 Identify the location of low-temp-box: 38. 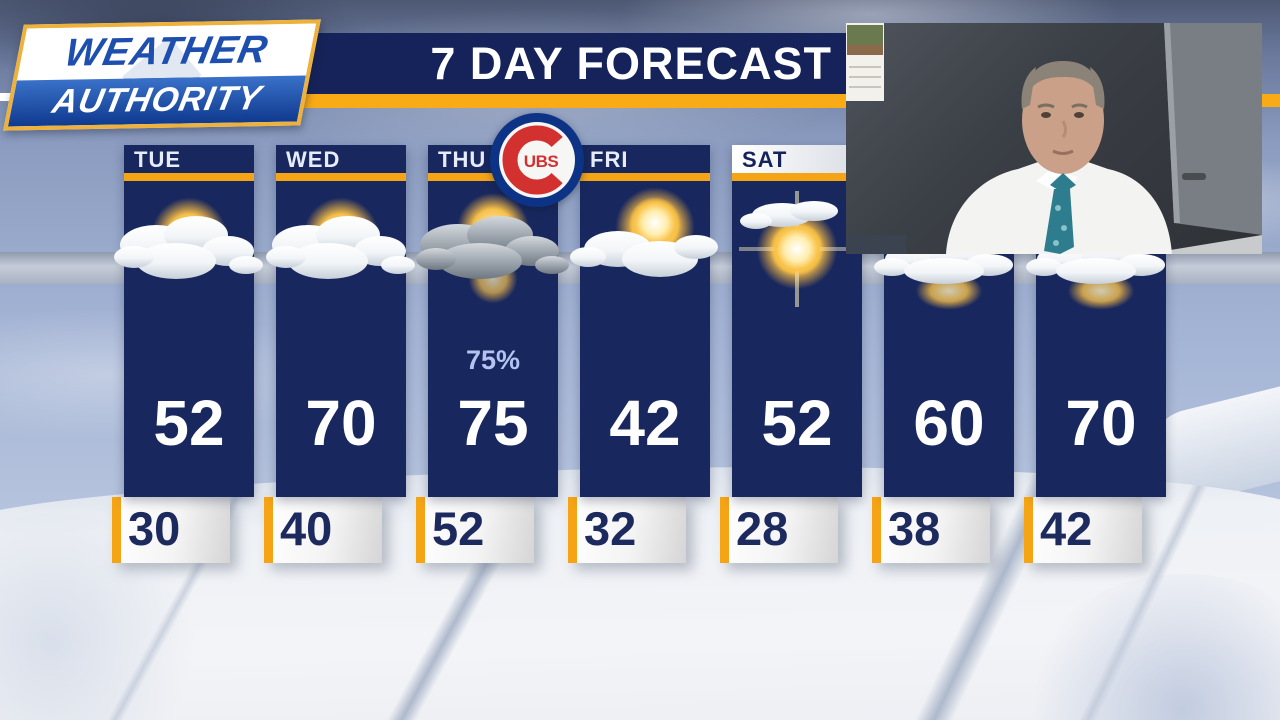
(931, 530).